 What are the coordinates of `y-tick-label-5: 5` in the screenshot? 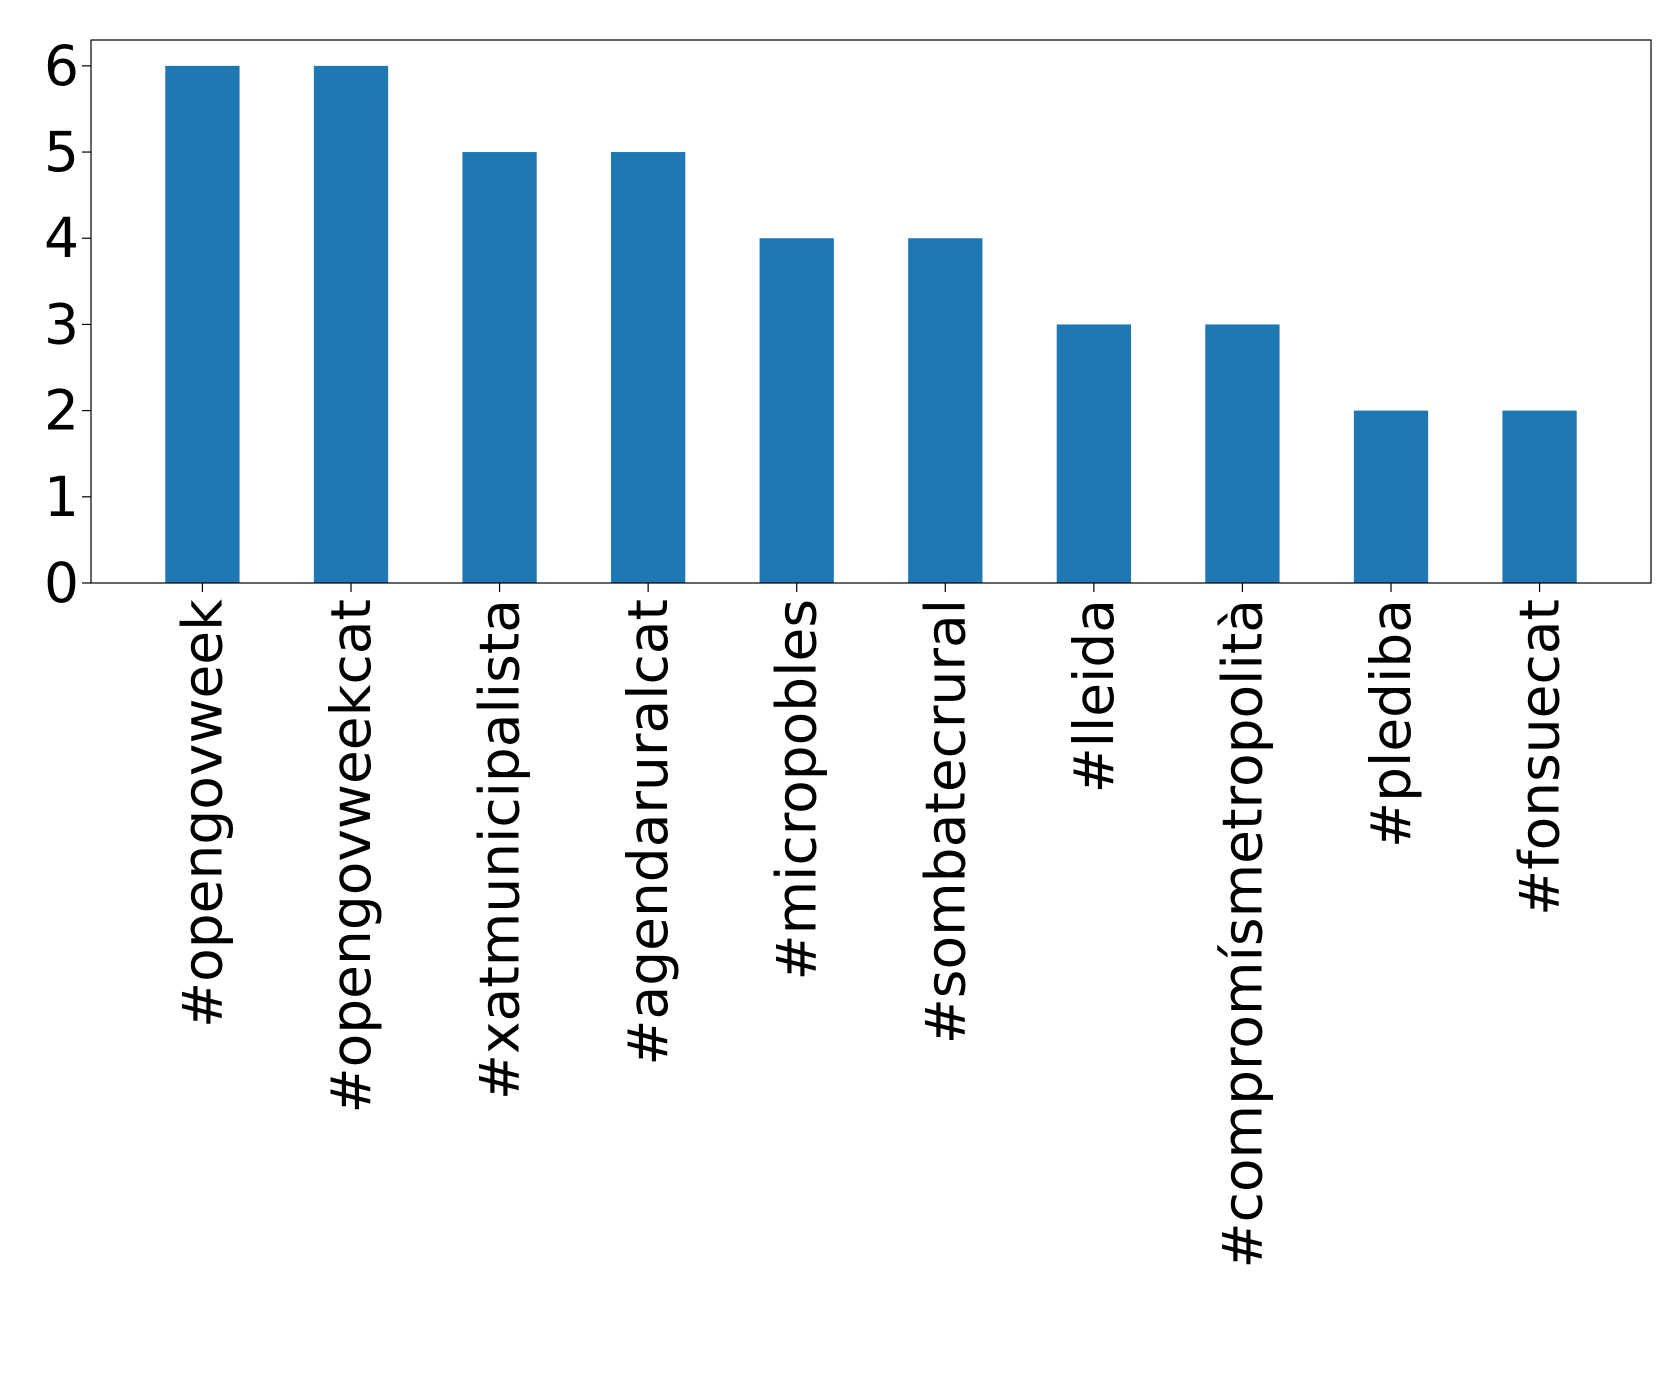 It's located at (61, 152).